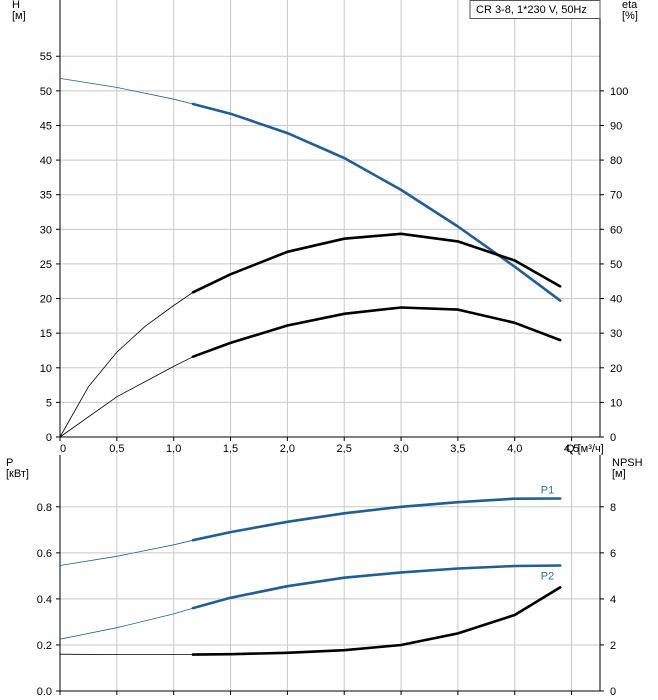  Describe the element at coordinates (44, 554) in the screenshot. I see `y-tick-label-left: 0.6` at that location.